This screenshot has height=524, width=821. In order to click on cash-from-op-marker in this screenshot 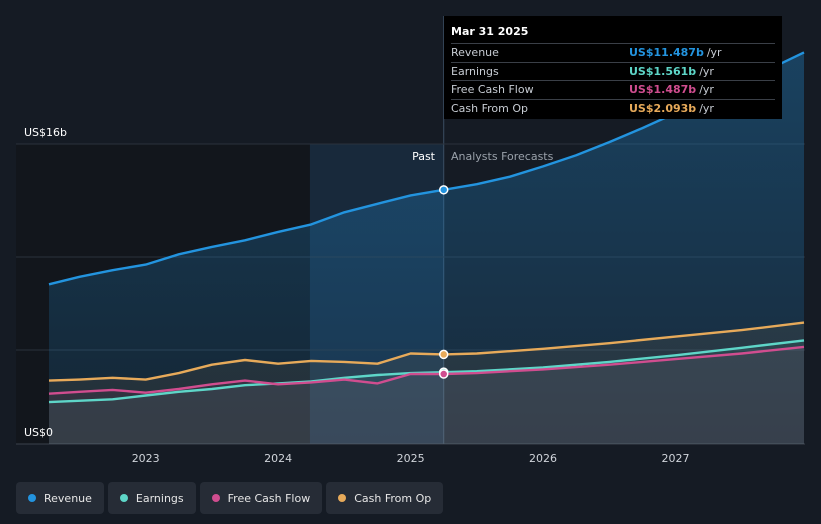, I will do `click(443, 354)`.